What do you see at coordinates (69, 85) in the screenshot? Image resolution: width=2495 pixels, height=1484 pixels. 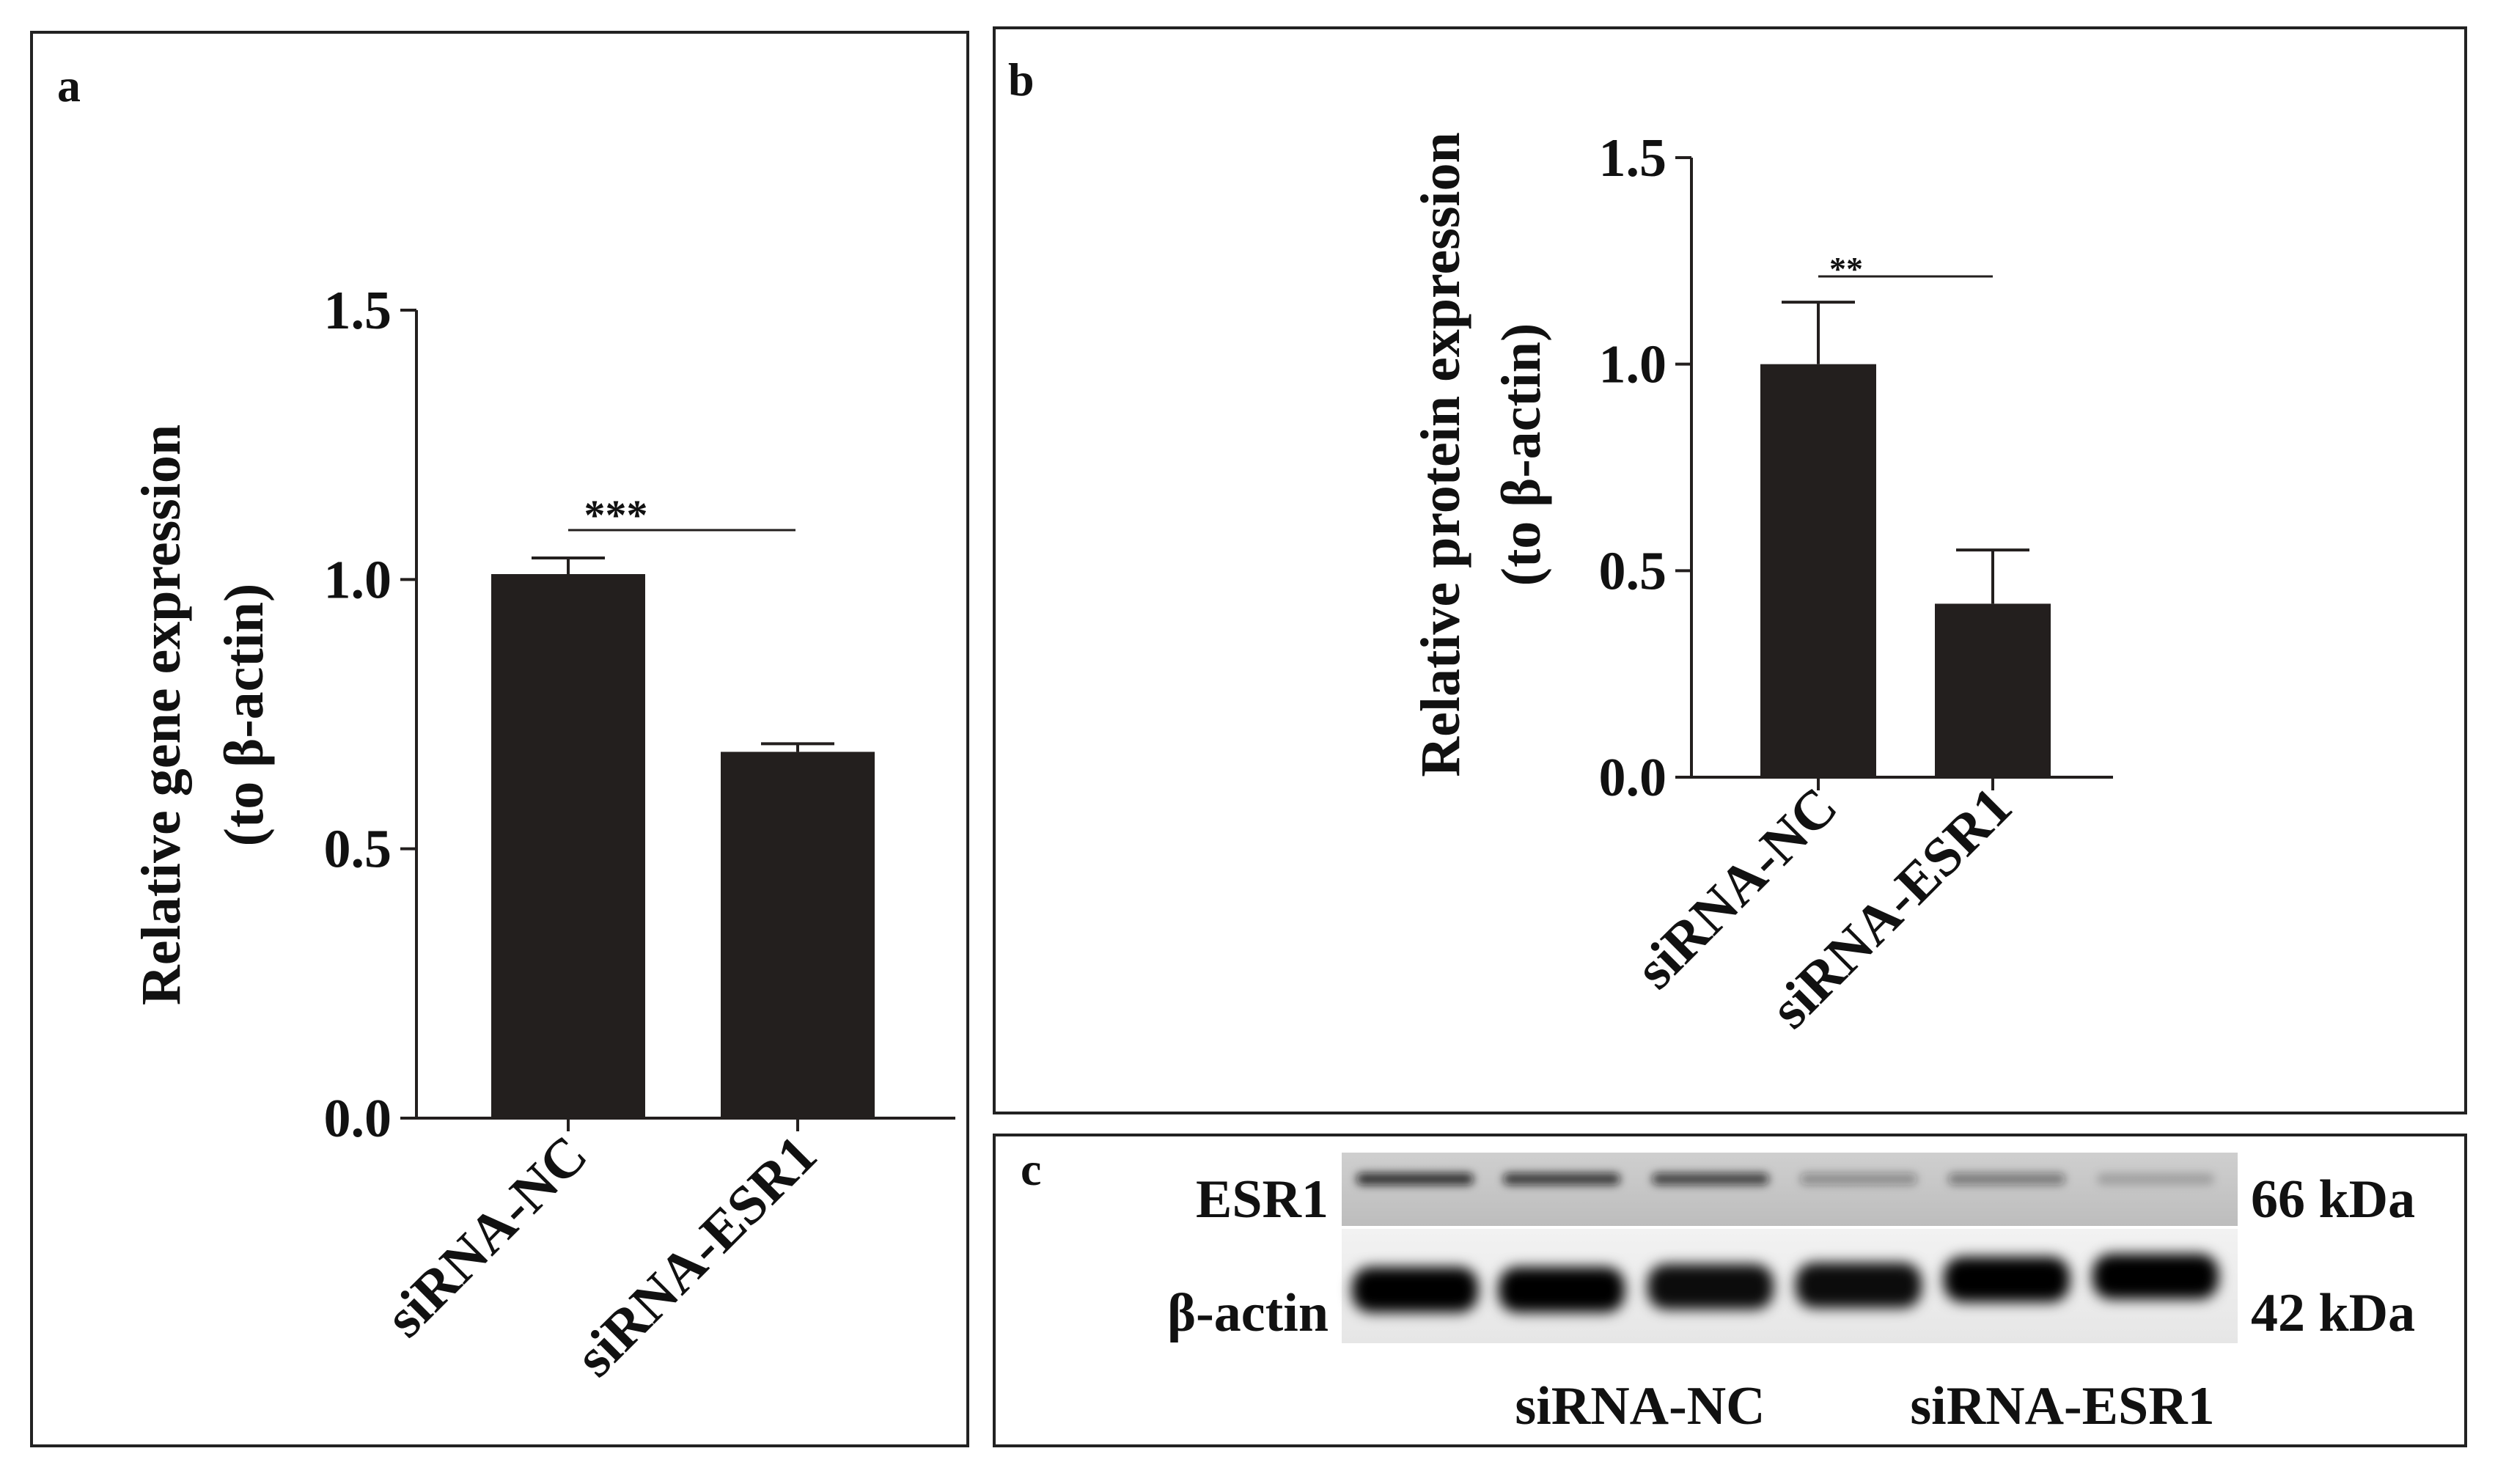 I see `panel-a-letter: a` at bounding box center [69, 85].